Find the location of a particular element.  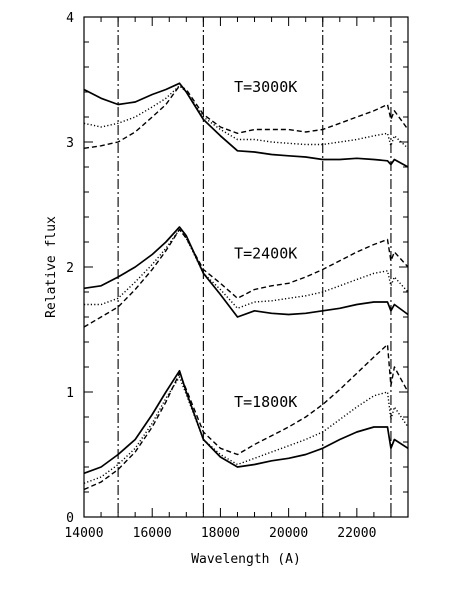

temperature-label: T=2400K is located at coordinates (265, 253).